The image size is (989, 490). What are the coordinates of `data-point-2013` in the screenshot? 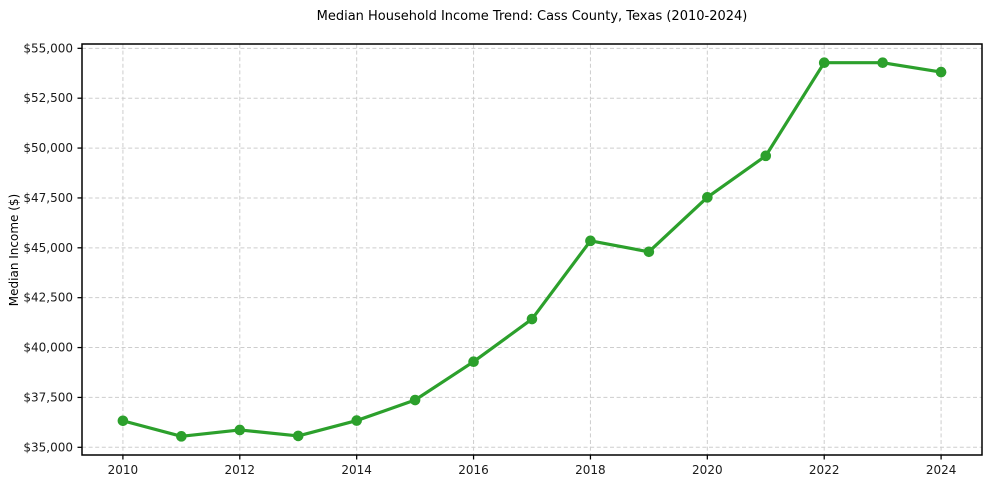 It's located at (298, 436).